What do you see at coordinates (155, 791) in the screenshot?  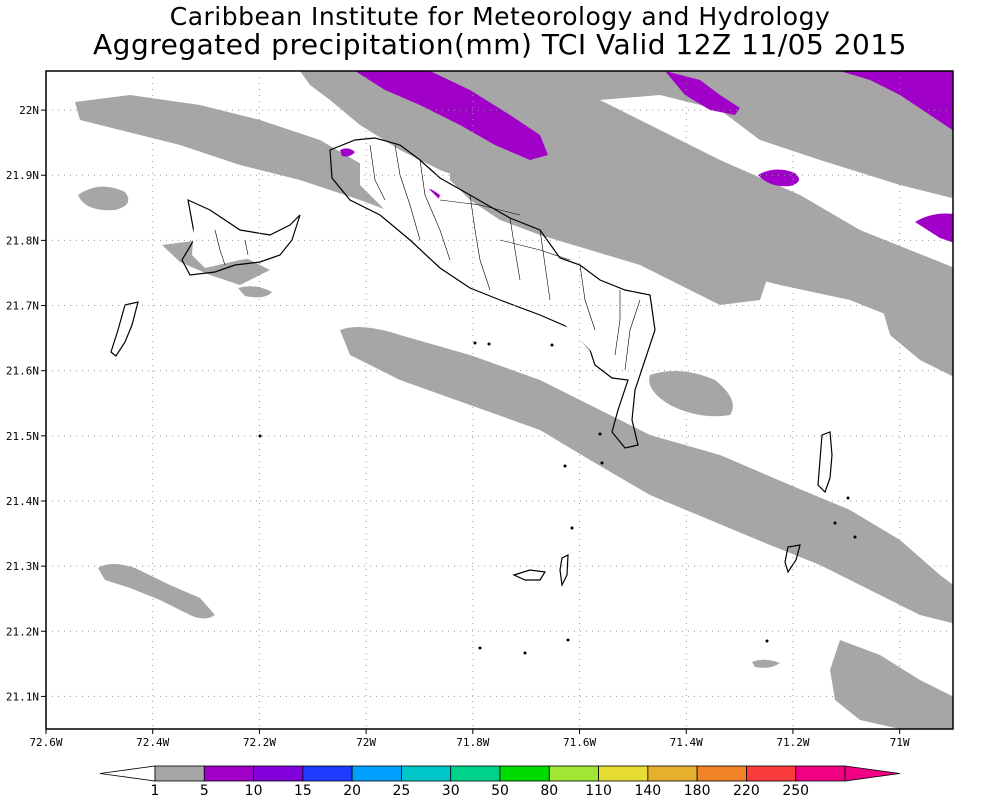 I see `colorbar-label: 1` at bounding box center [155, 791].